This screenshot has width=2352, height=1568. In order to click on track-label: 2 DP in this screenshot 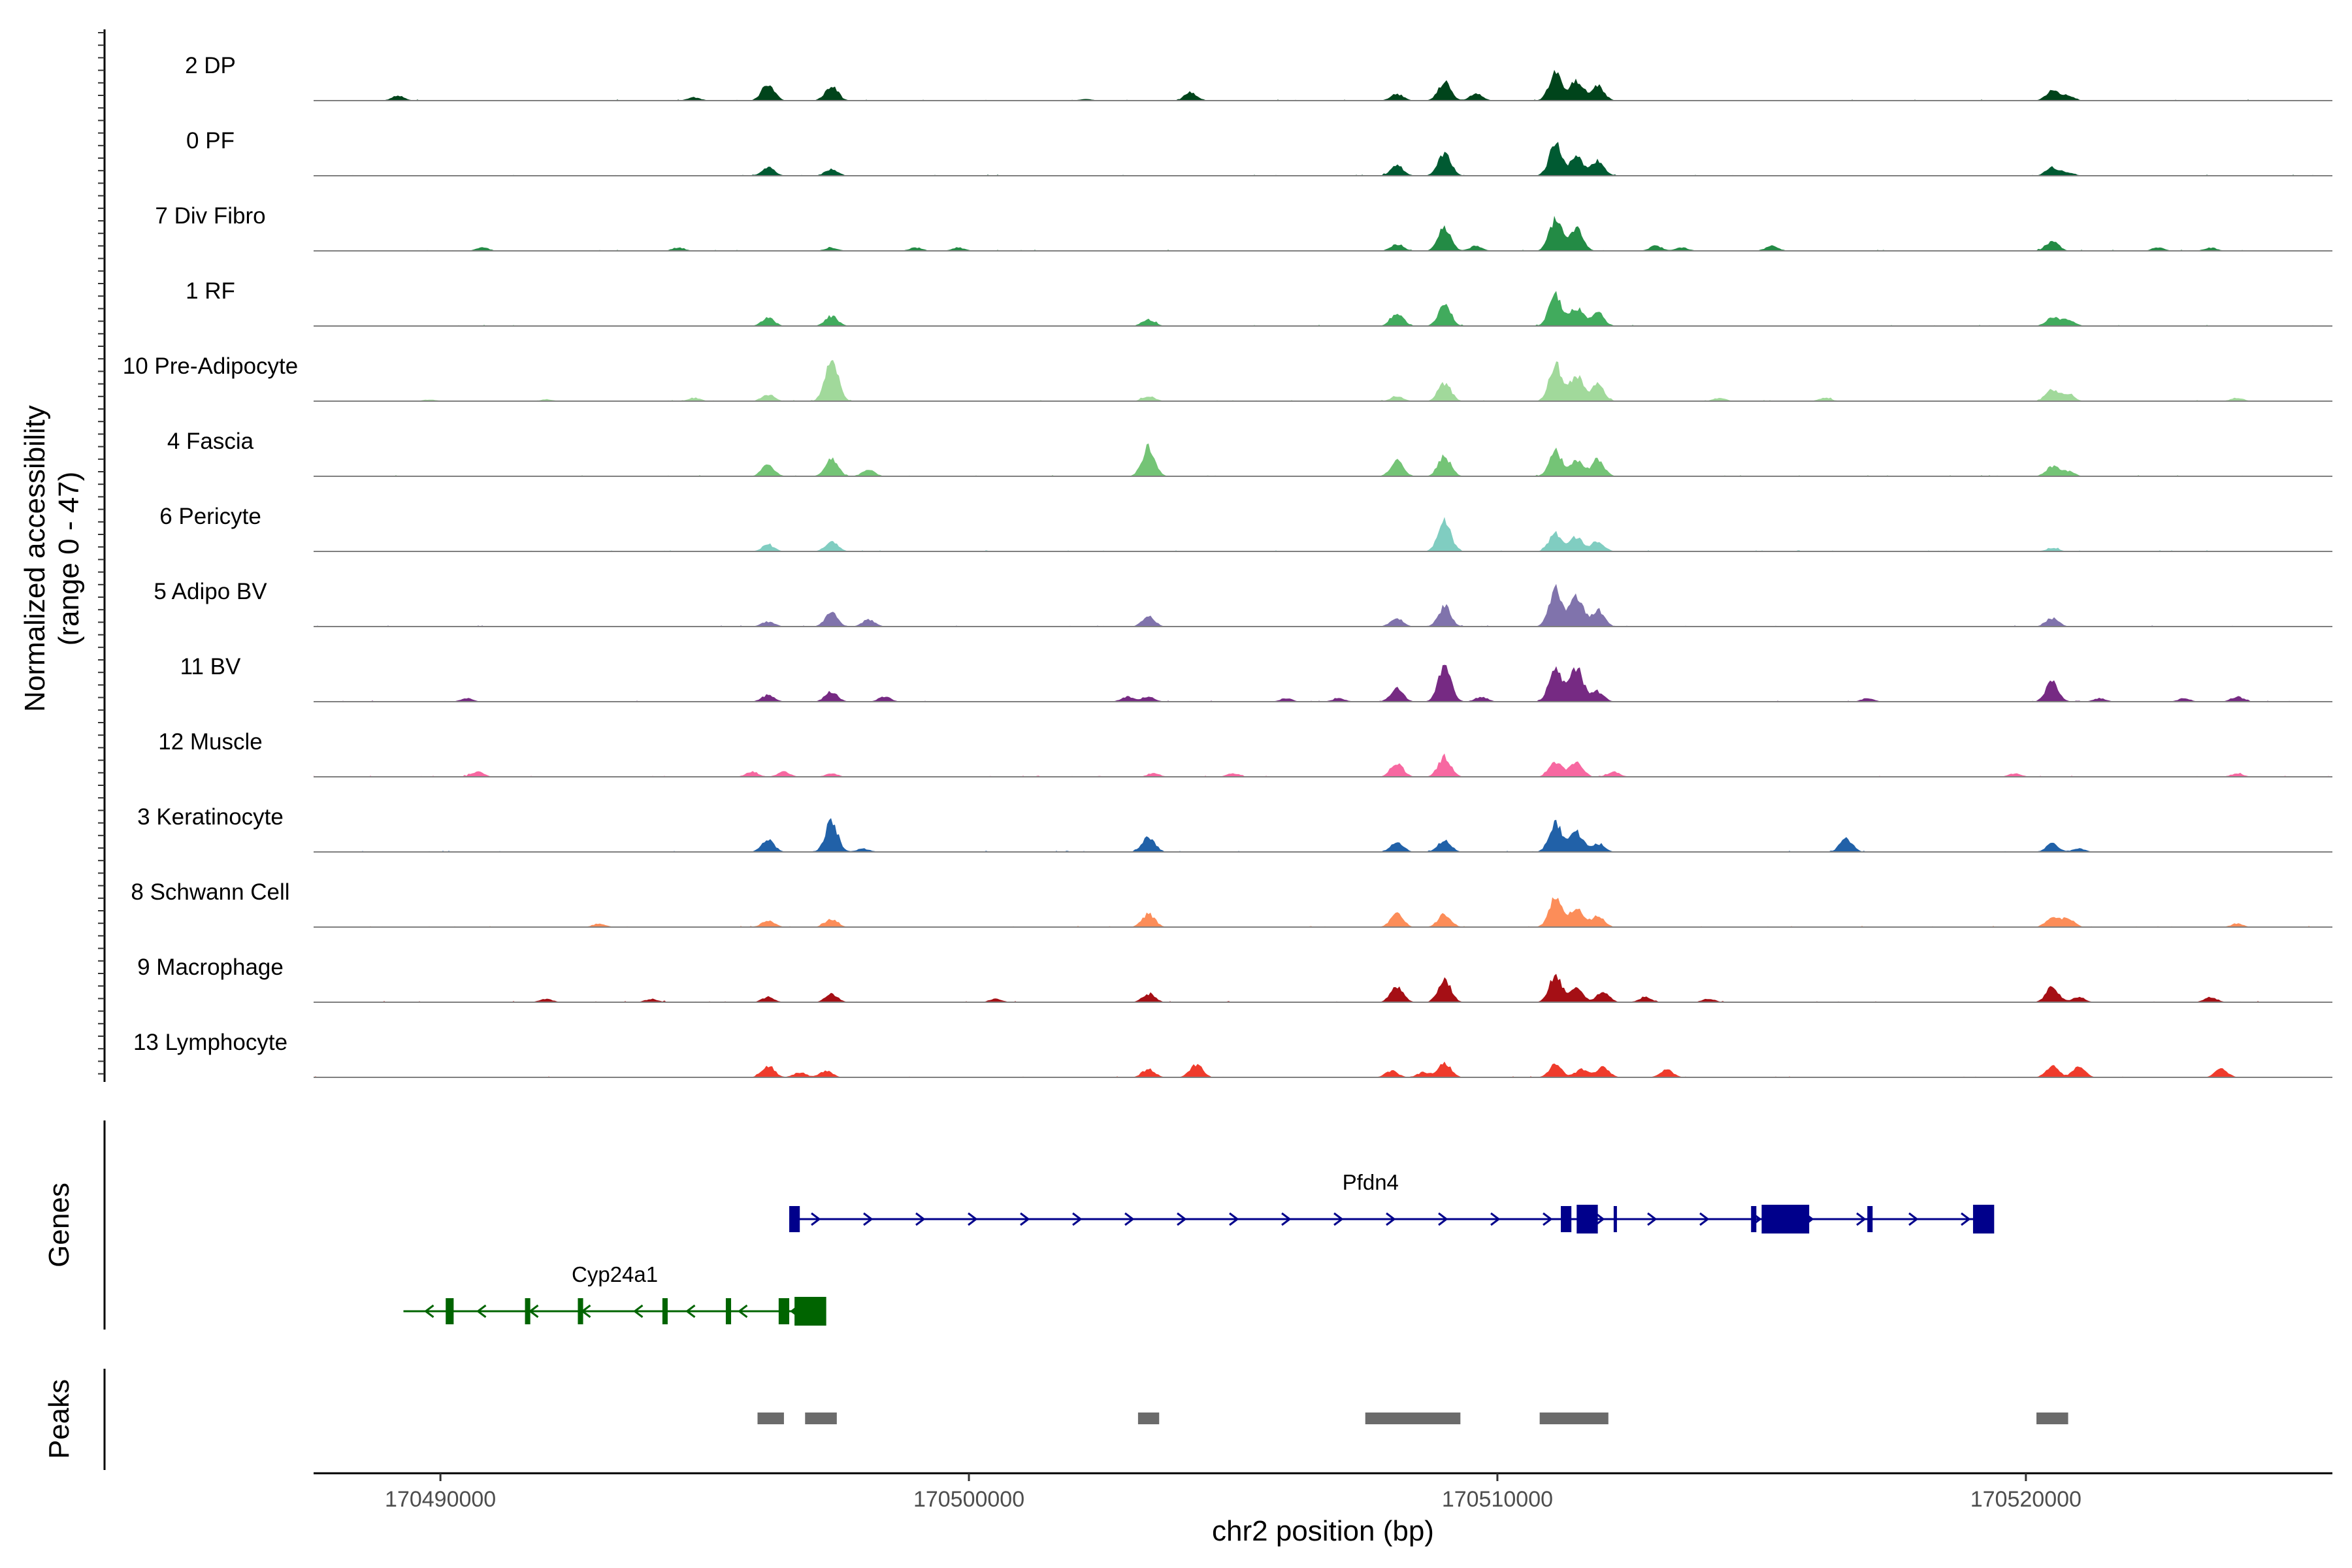, I will do `click(210, 65)`.